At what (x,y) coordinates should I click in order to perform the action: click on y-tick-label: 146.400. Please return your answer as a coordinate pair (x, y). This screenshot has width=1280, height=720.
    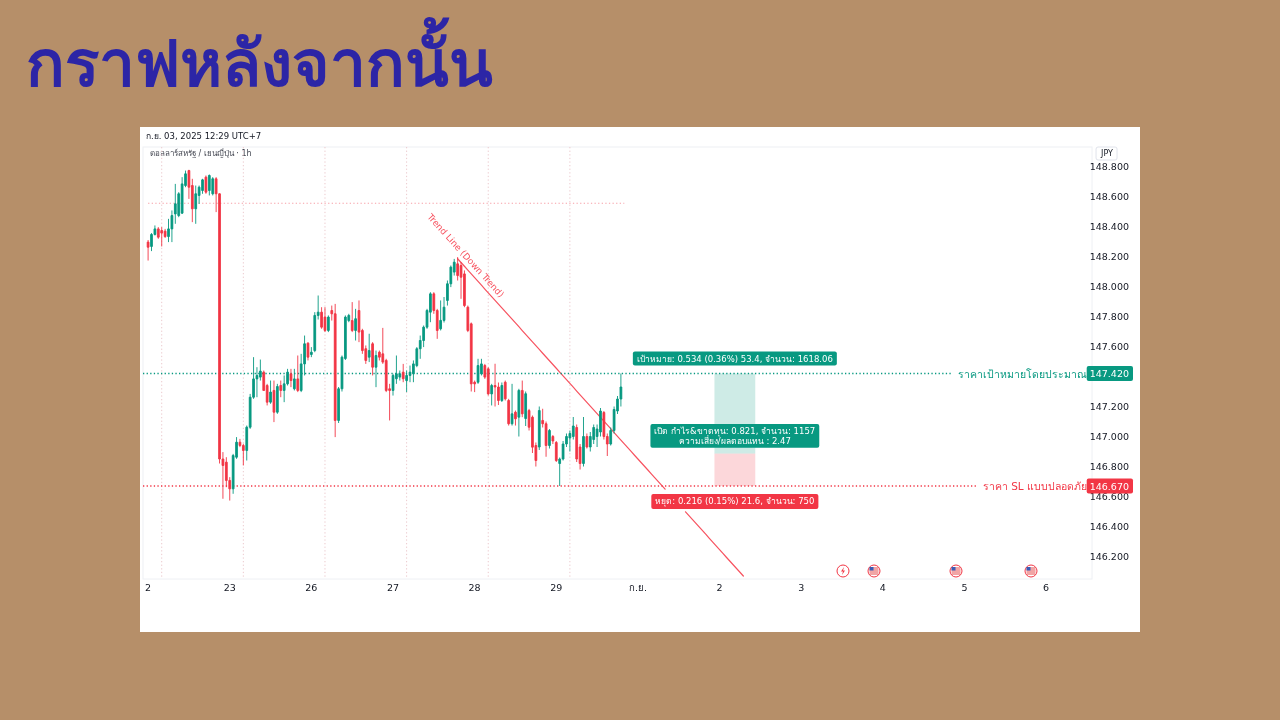
    Looking at the image, I should click on (1109, 526).